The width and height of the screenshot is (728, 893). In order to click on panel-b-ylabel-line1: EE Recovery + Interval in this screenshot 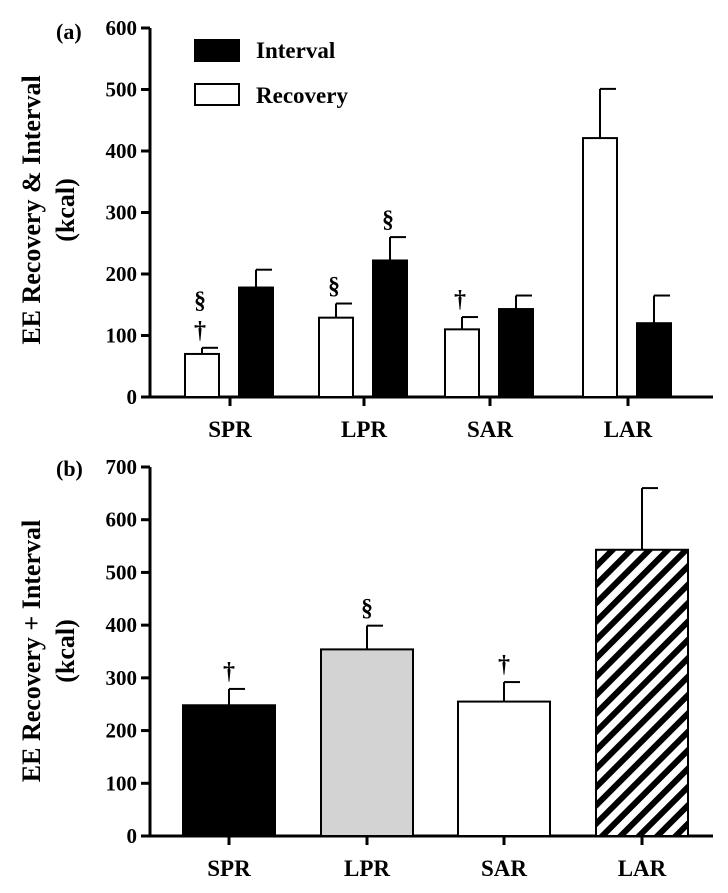, I will do `click(31, 651)`.